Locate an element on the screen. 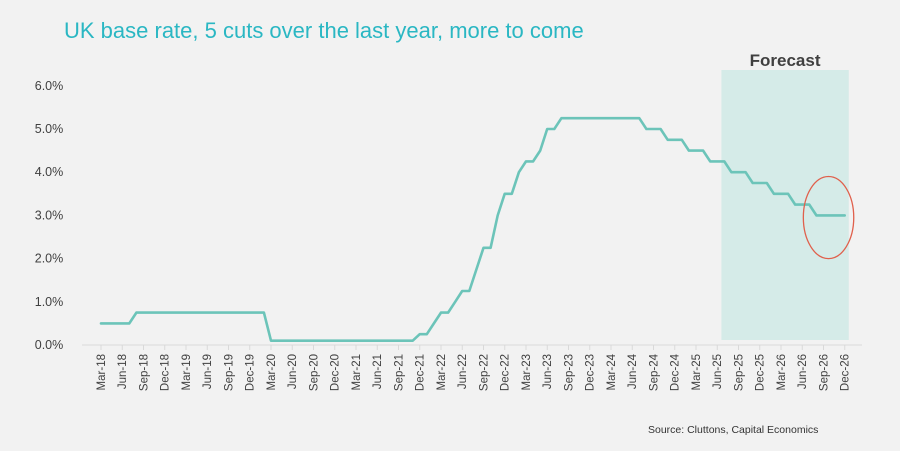 Image resolution: width=900 pixels, height=451 pixels. forecast-region: Forecast is located at coordinates (785, 195).